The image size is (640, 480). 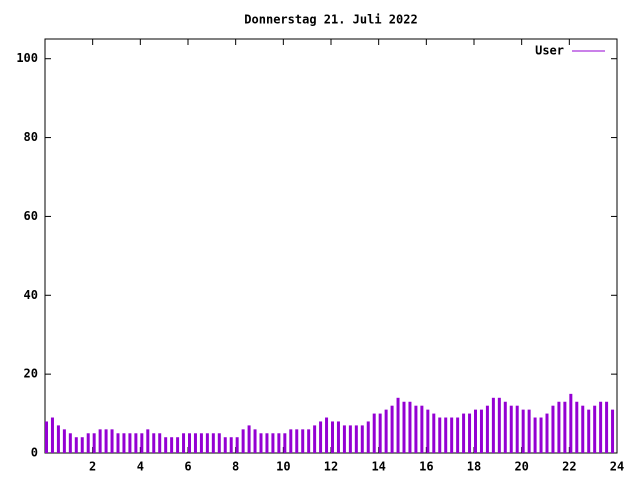 I want to click on x-tick-label: 10, so click(x=283, y=467).